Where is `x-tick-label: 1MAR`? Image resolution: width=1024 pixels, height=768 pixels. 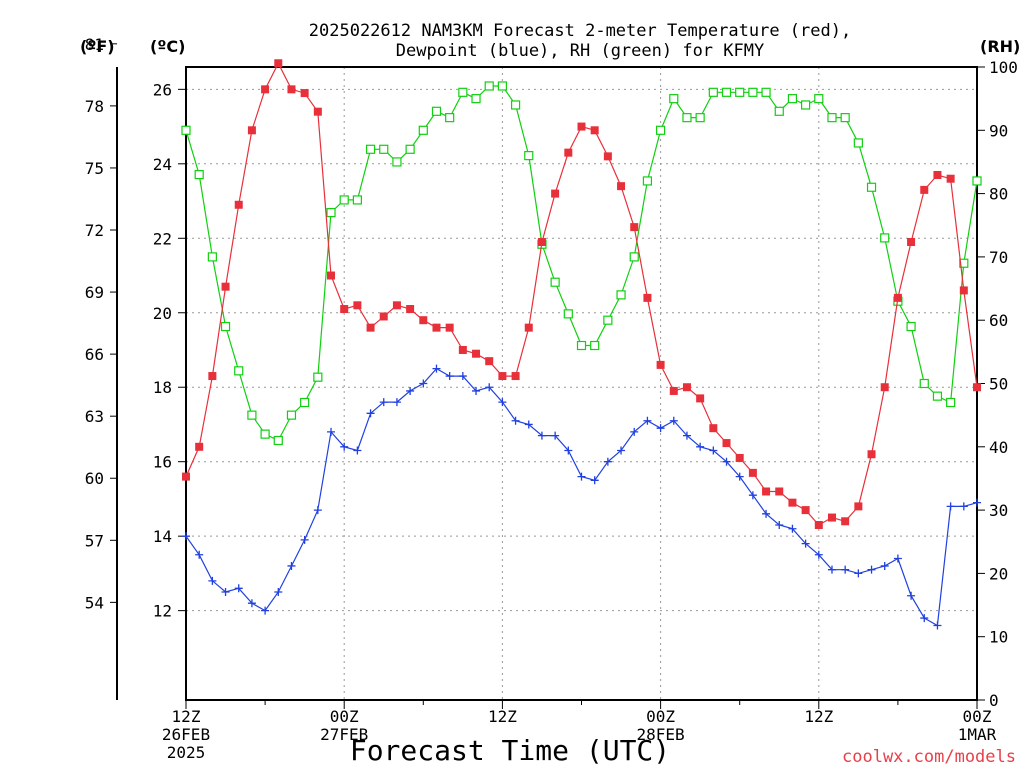
x-tick-label: 1MAR is located at coordinates (977, 734).